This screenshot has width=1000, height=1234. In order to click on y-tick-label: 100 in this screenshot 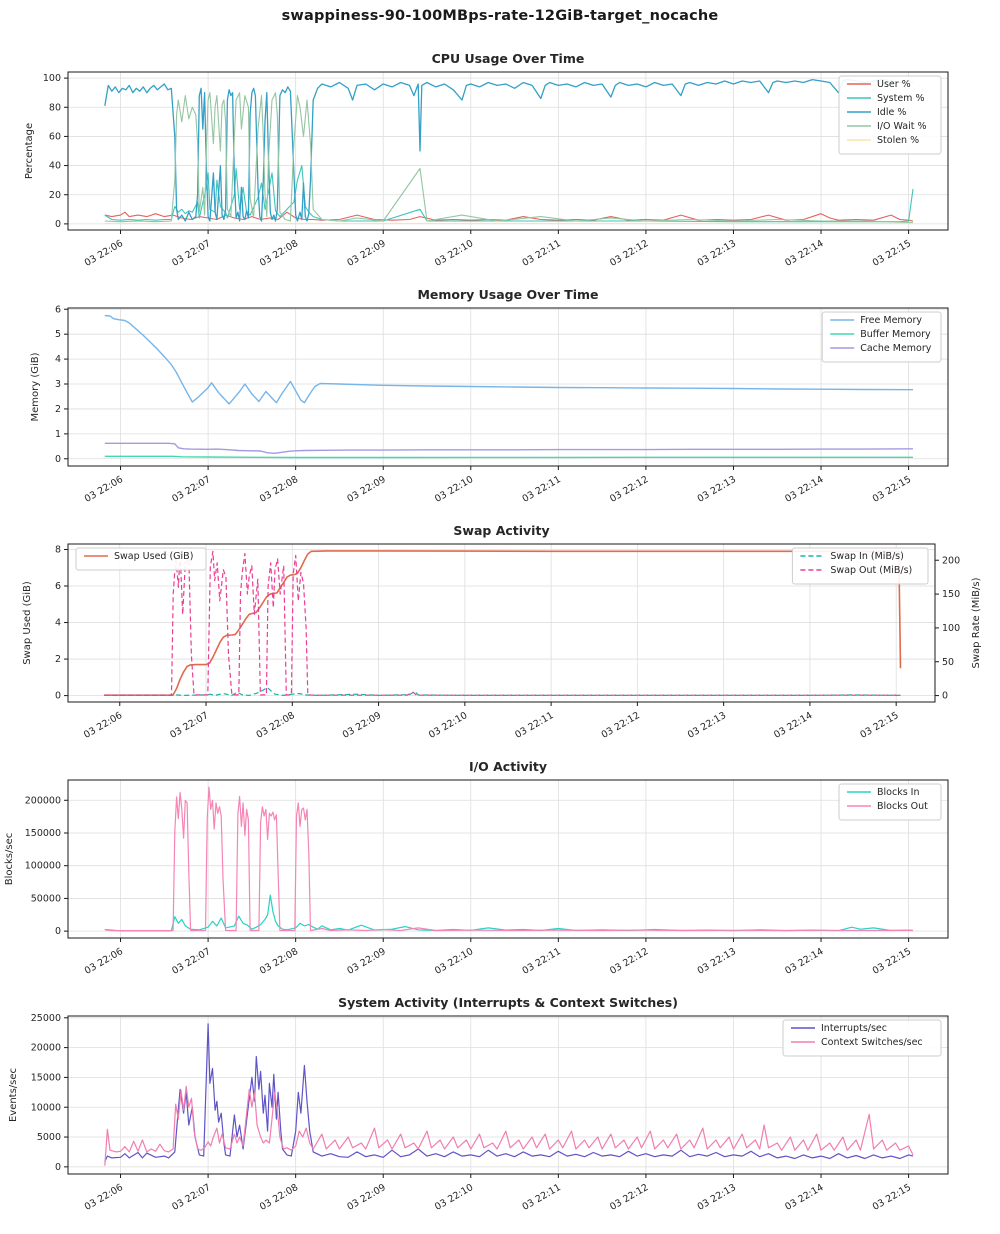, I will do `click(52, 78)`.